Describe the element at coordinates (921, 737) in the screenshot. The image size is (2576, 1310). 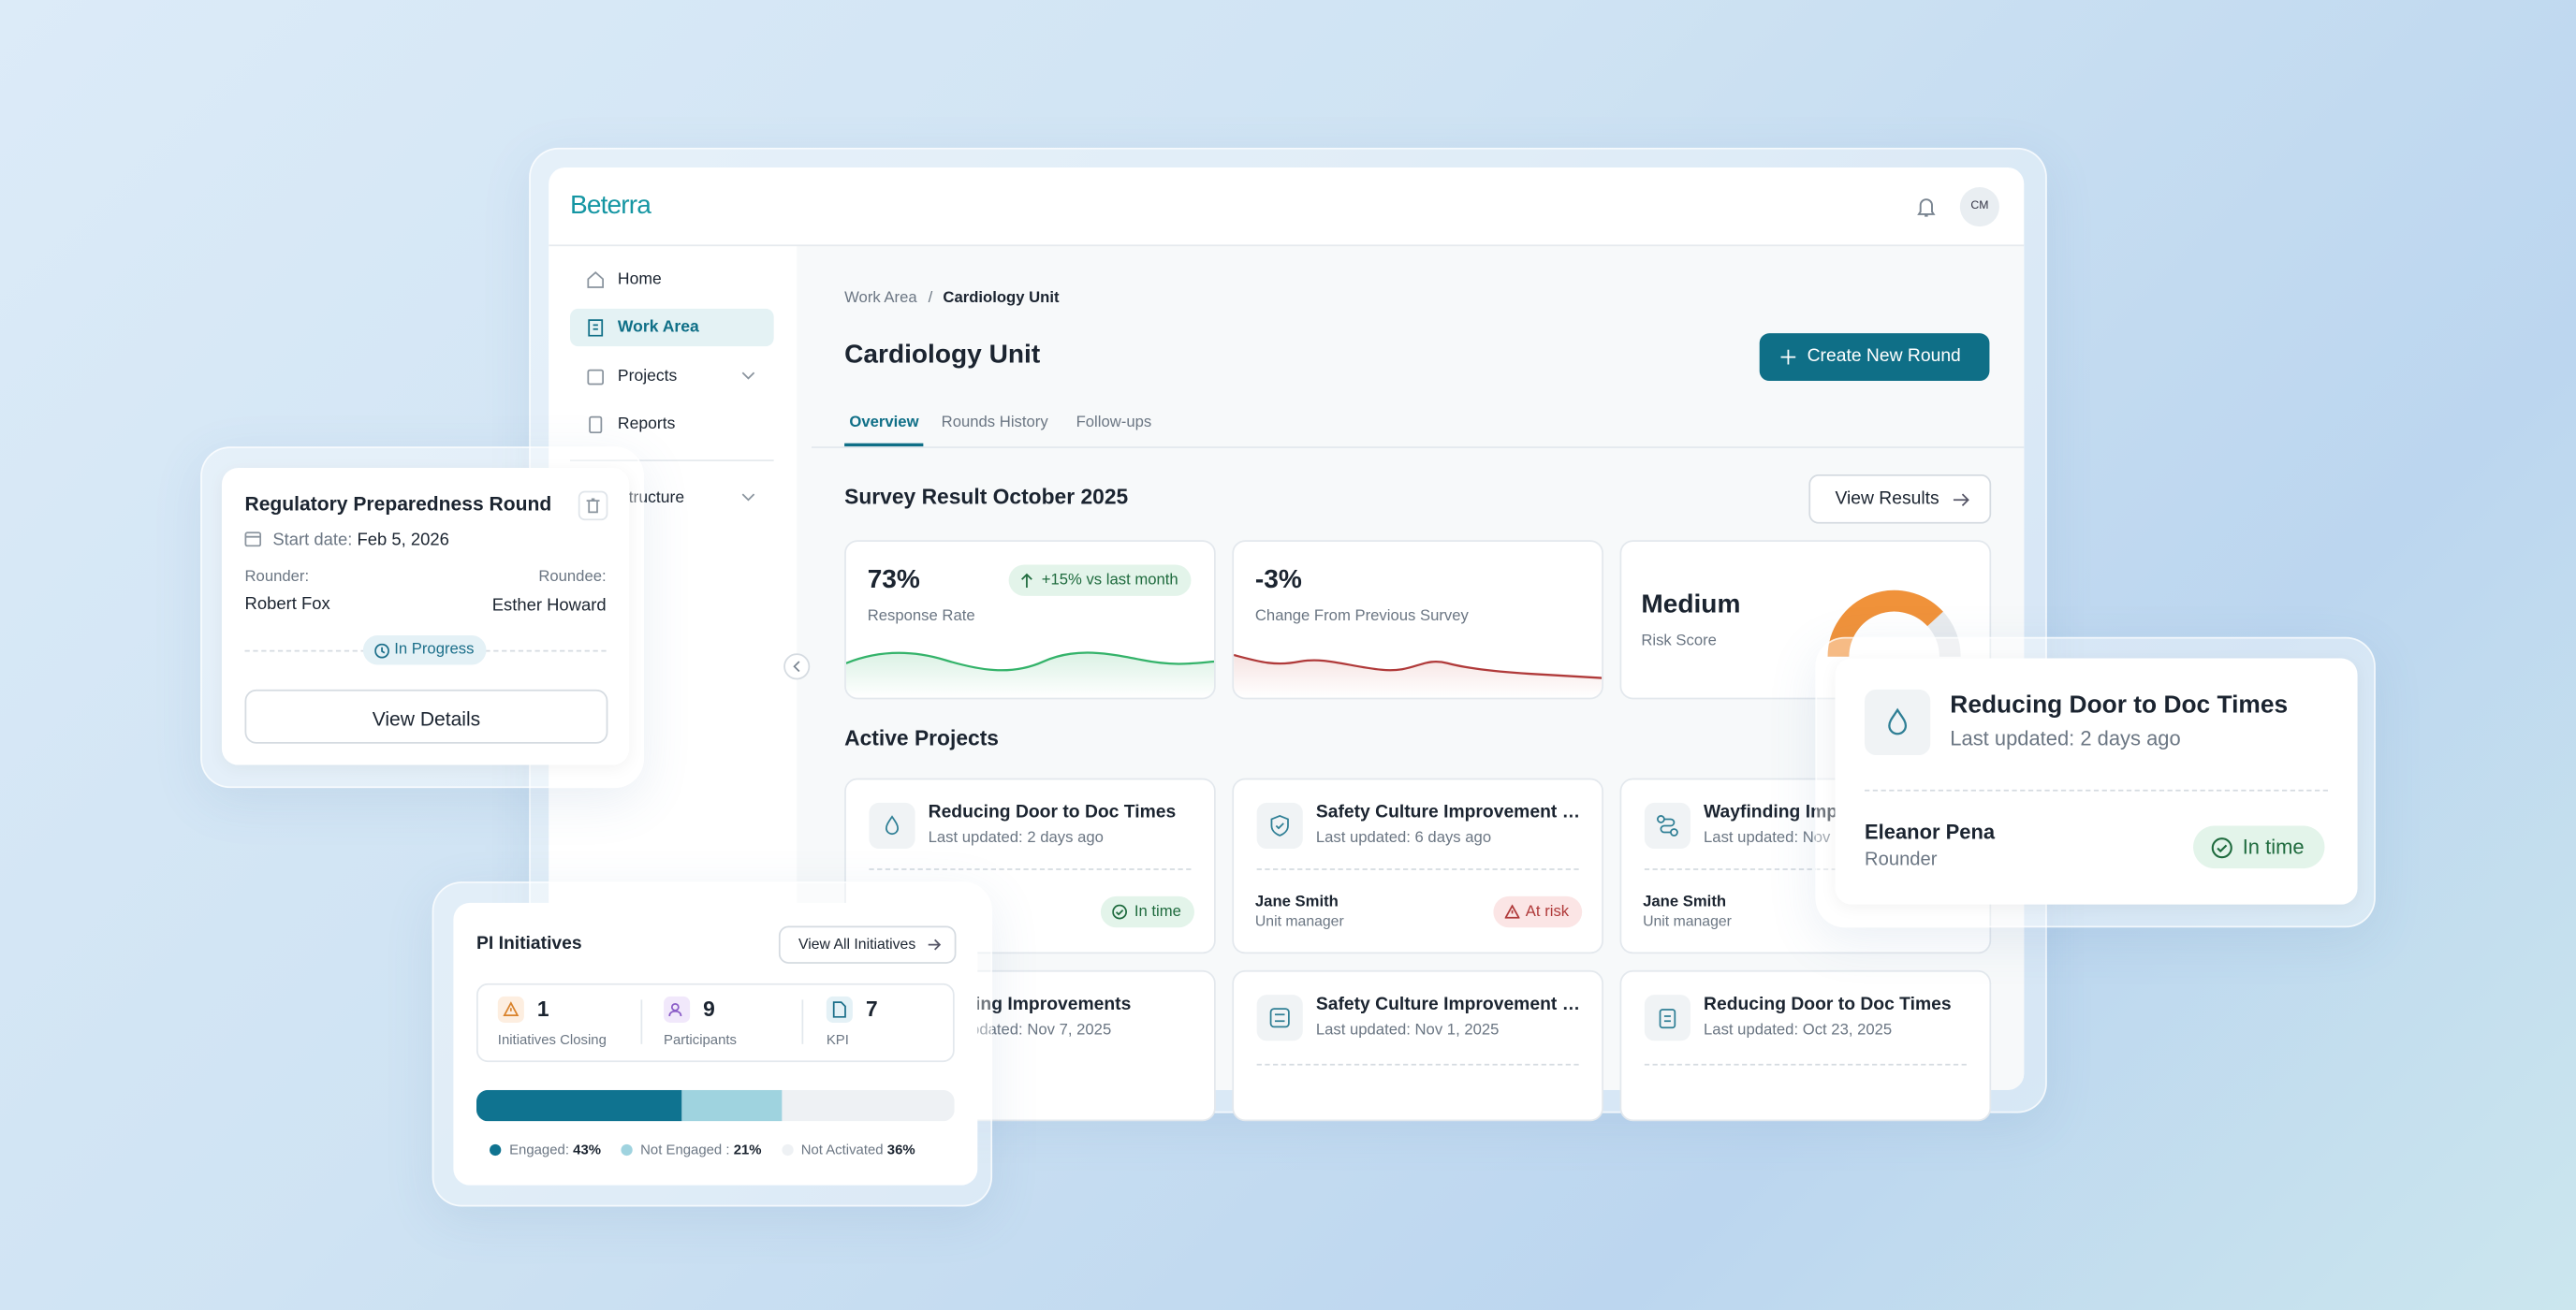
I see `section-title: Active Projects` at that location.